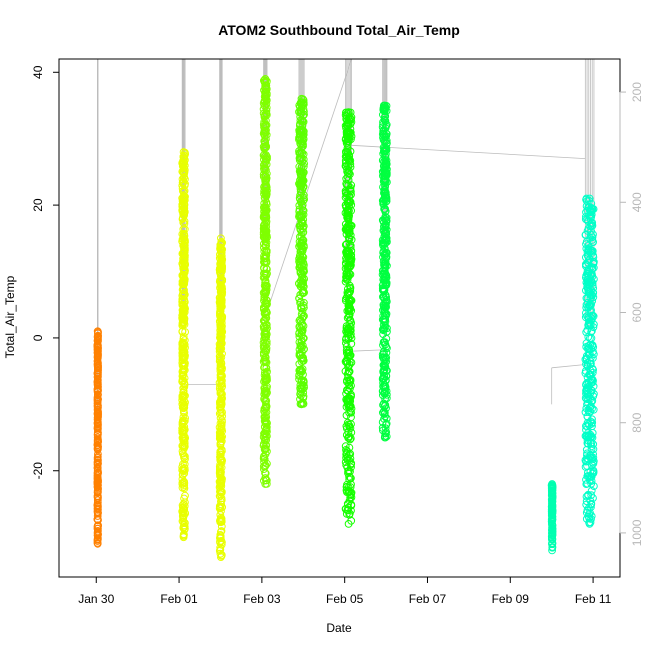 This screenshot has height=650, width=650. What do you see at coordinates (10, 316) in the screenshot?
I see `y-axis-label: Total_Air_Temp` at bounding box center [10, 316].